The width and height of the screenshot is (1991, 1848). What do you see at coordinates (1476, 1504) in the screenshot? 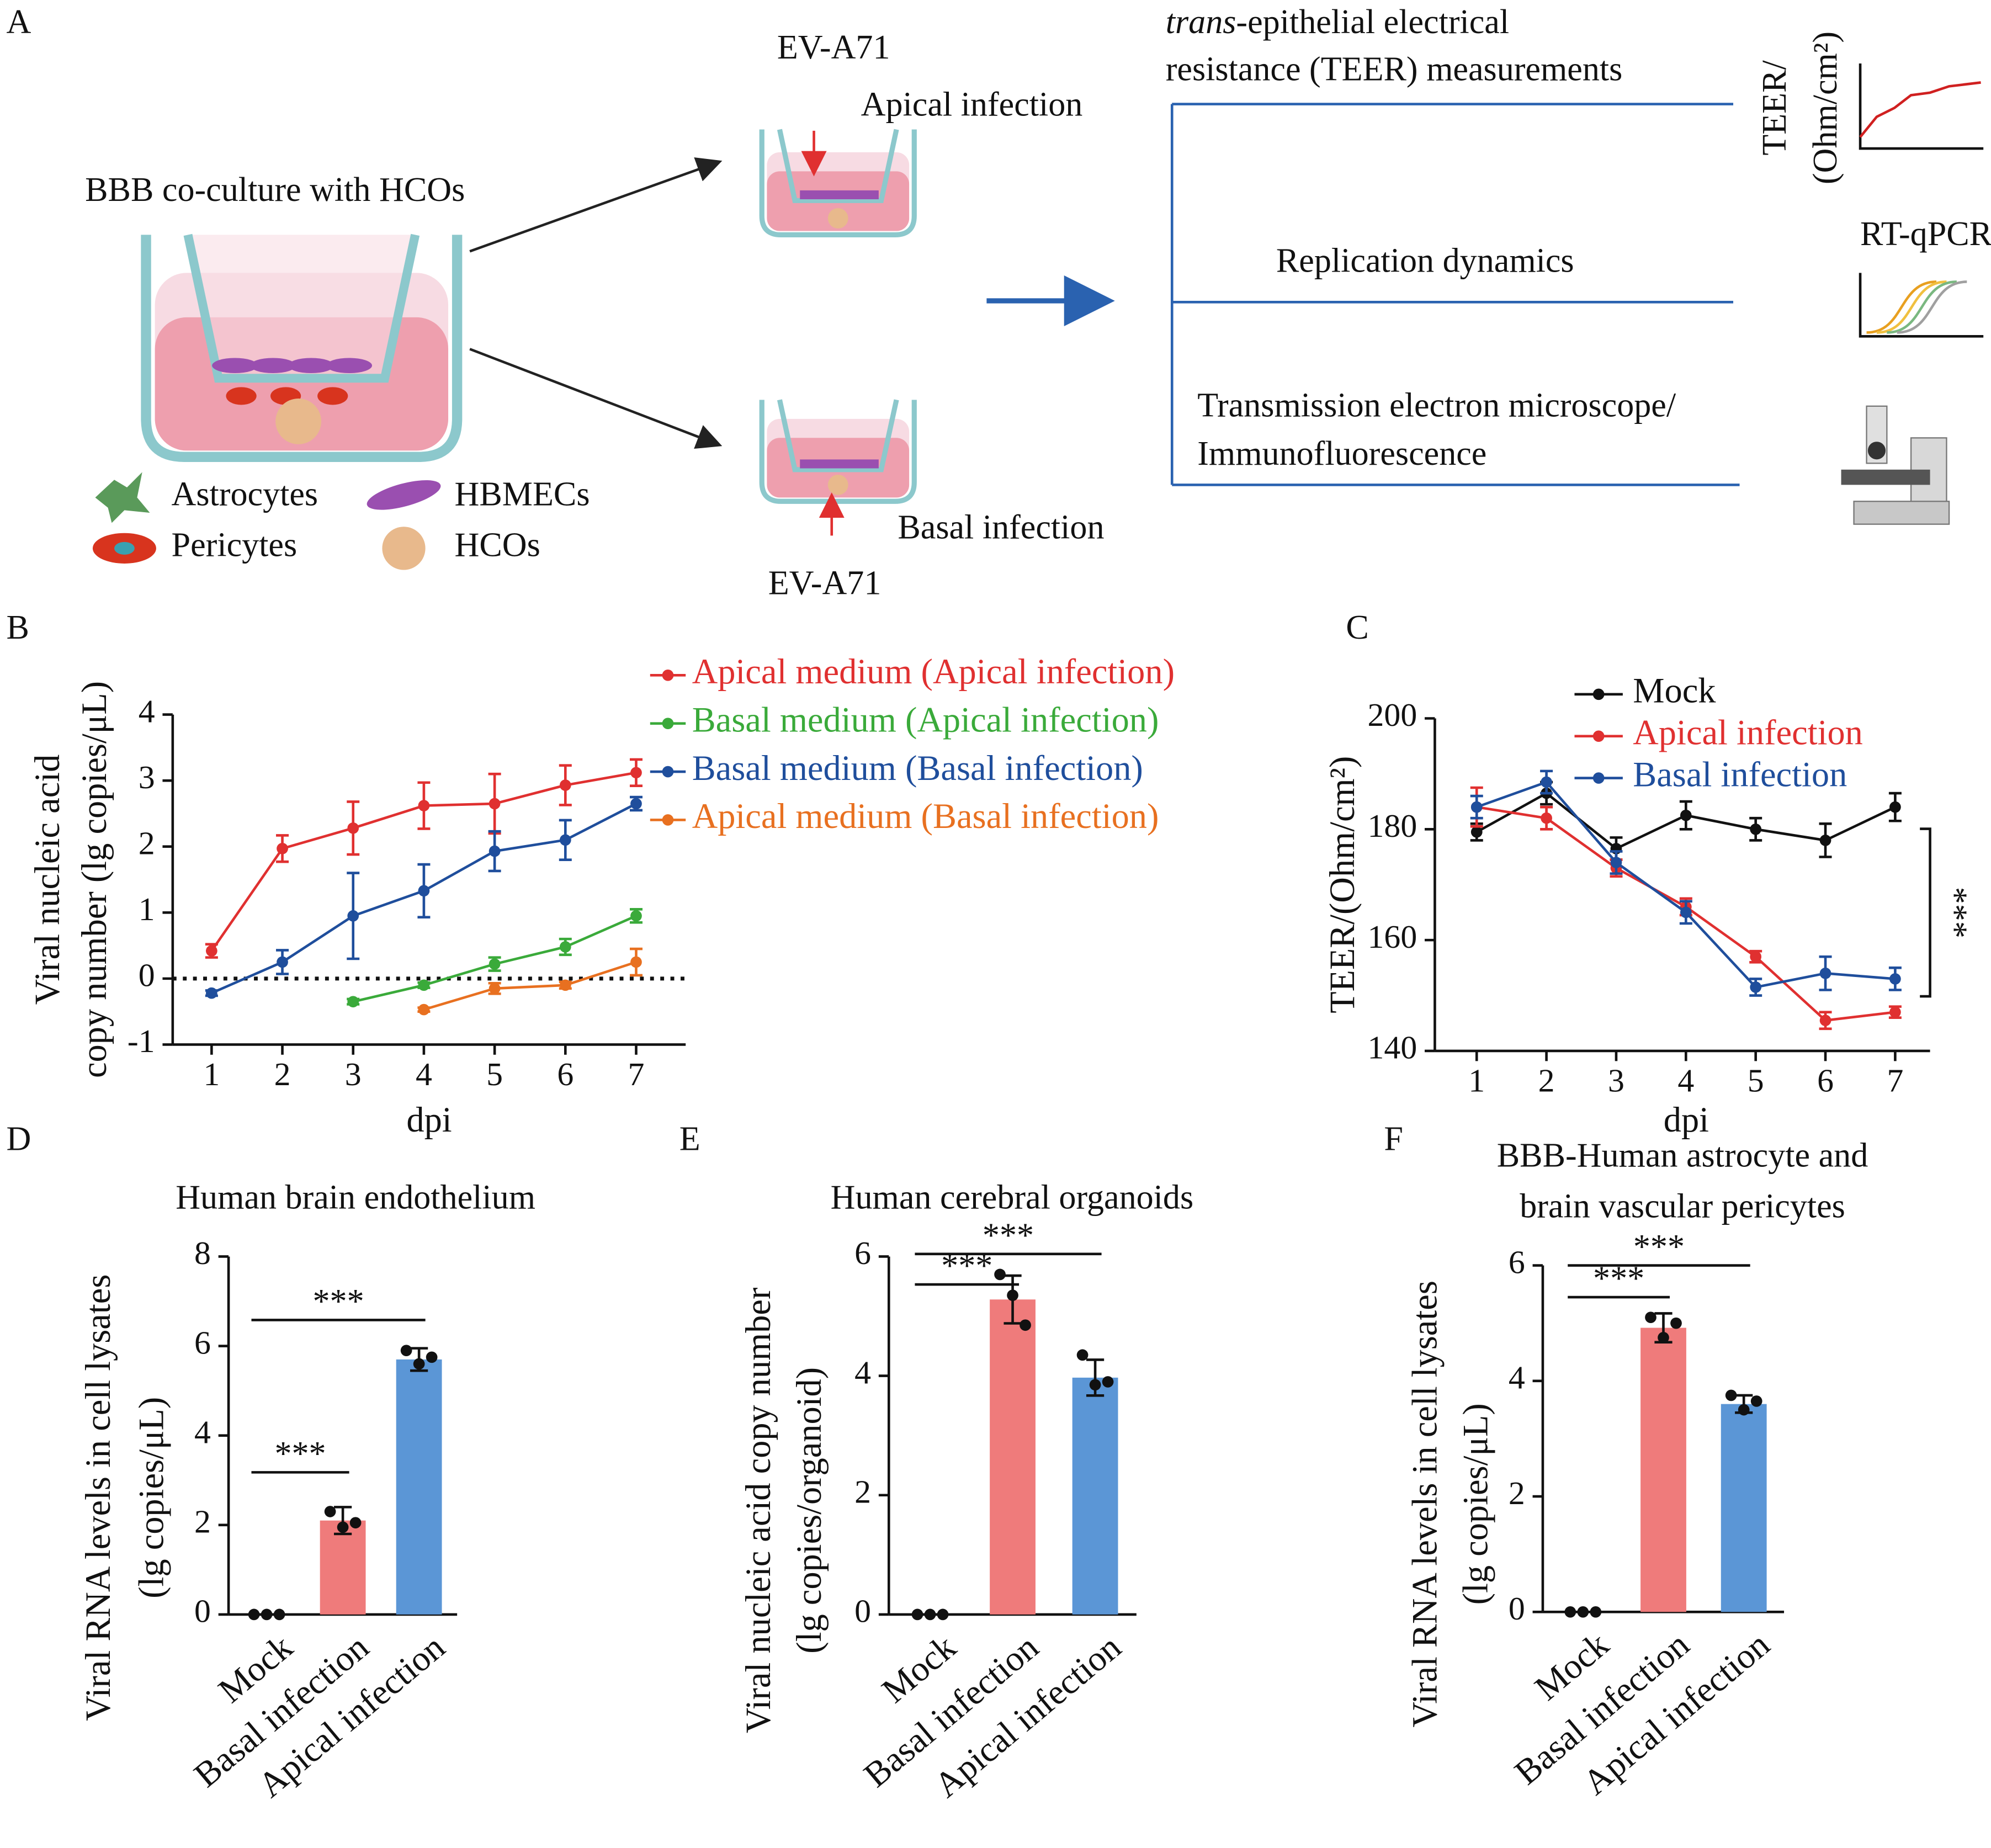
I see `y-axis-label: (lg copies/μL)` at bounding box center [1476, 1504].